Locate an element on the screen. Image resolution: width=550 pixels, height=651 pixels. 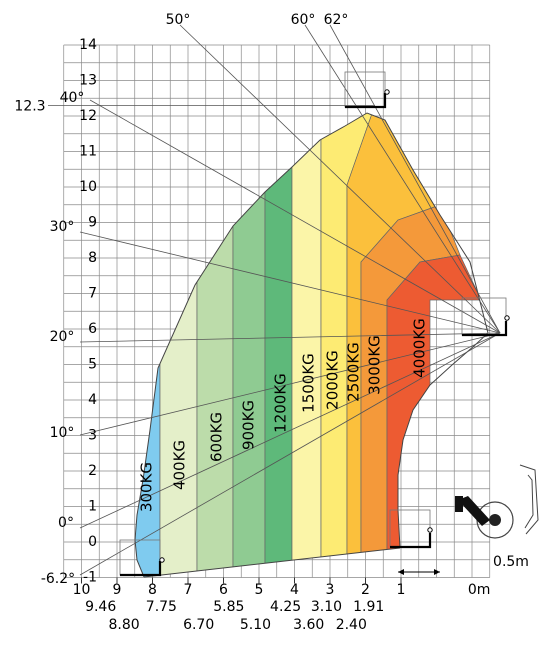
x-tick-label: 8 is located at coordinates (152, 590).